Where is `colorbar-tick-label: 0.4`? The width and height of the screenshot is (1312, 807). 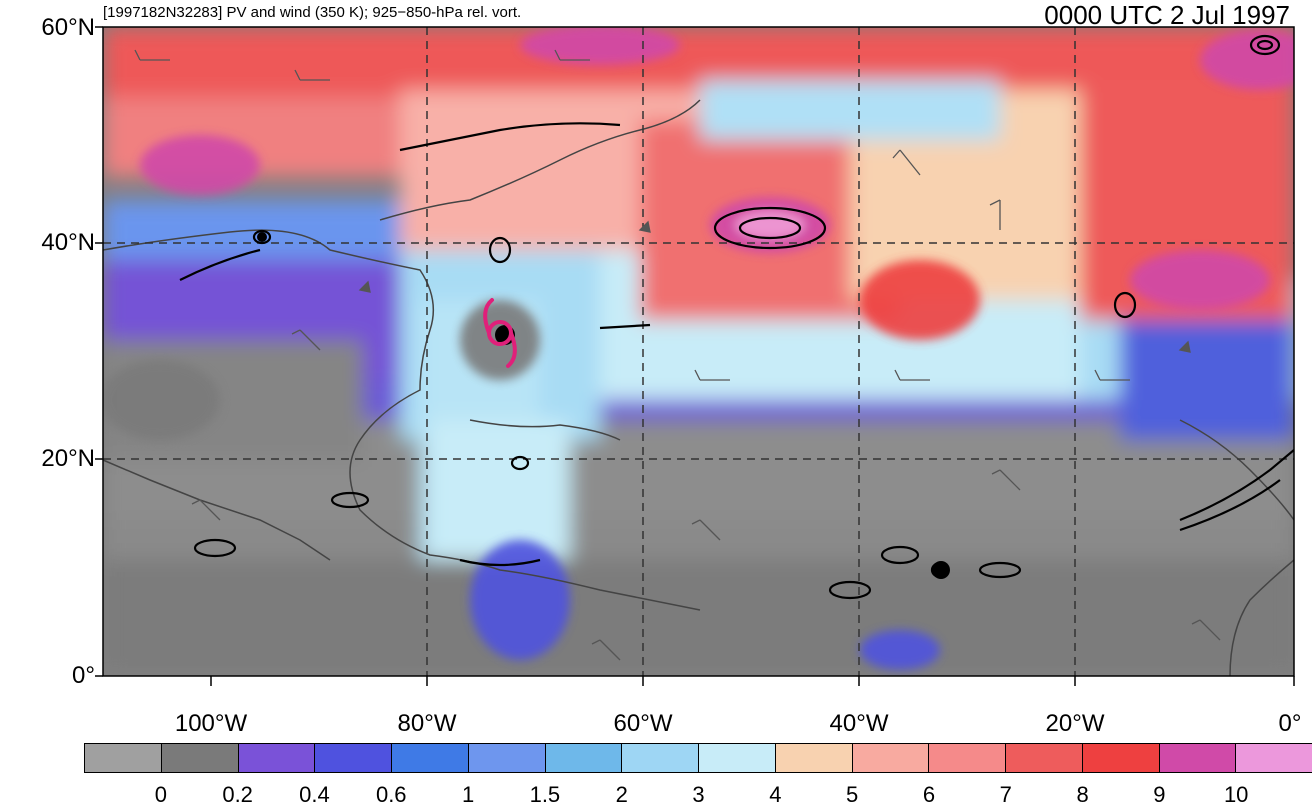 colorbar-tick-label: 0.4 is located at coordinates (314, 794).